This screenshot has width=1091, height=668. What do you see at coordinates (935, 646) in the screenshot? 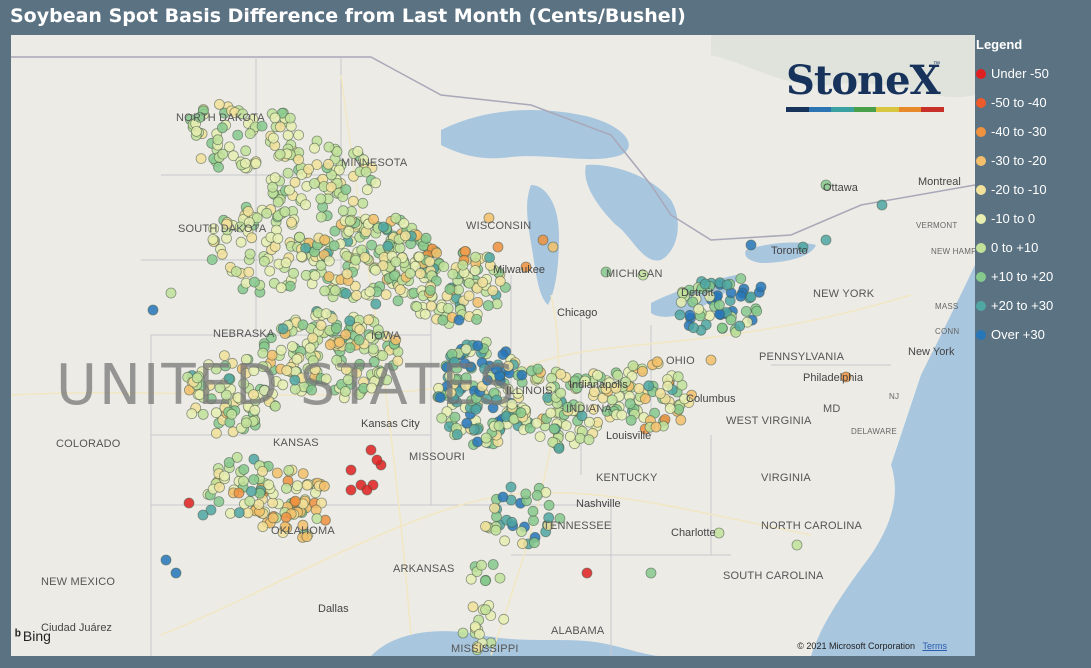
I see `terms-link: Terms` at bounding box center [935, 646].